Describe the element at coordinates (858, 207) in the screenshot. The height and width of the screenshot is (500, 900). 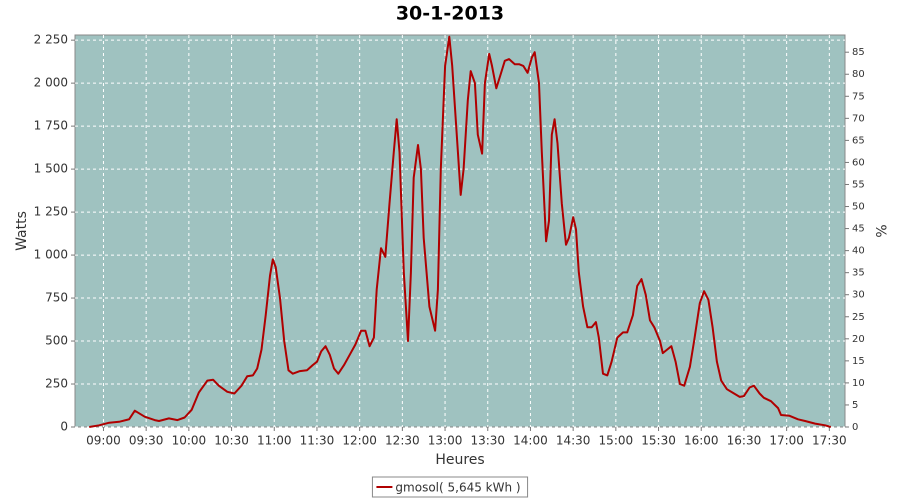
I see `y2-tick-label: 50` at that location.